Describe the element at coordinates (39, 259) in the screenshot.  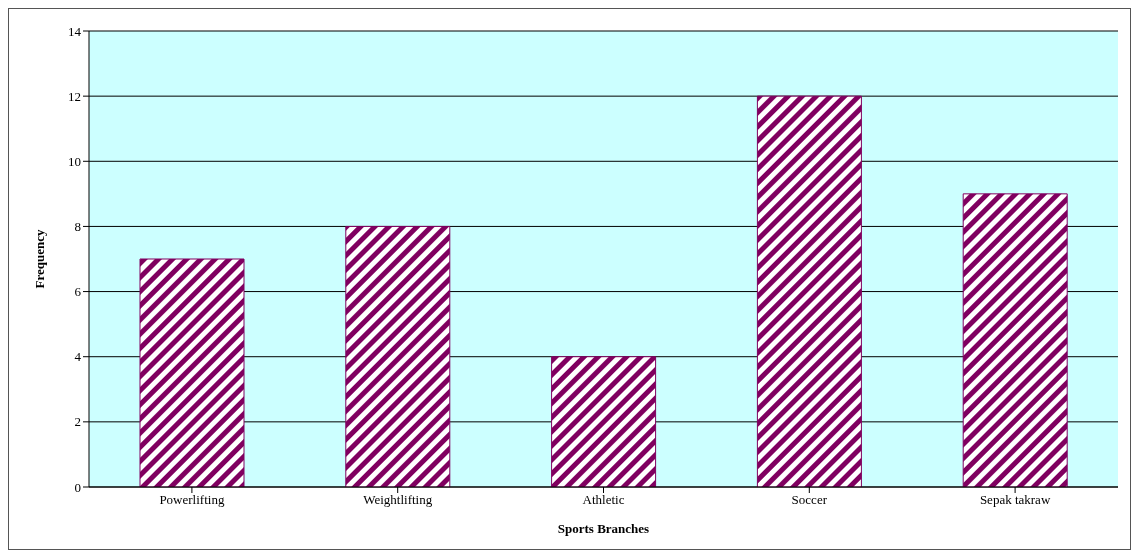
I see `y-axis-title: Frequency` at that location.